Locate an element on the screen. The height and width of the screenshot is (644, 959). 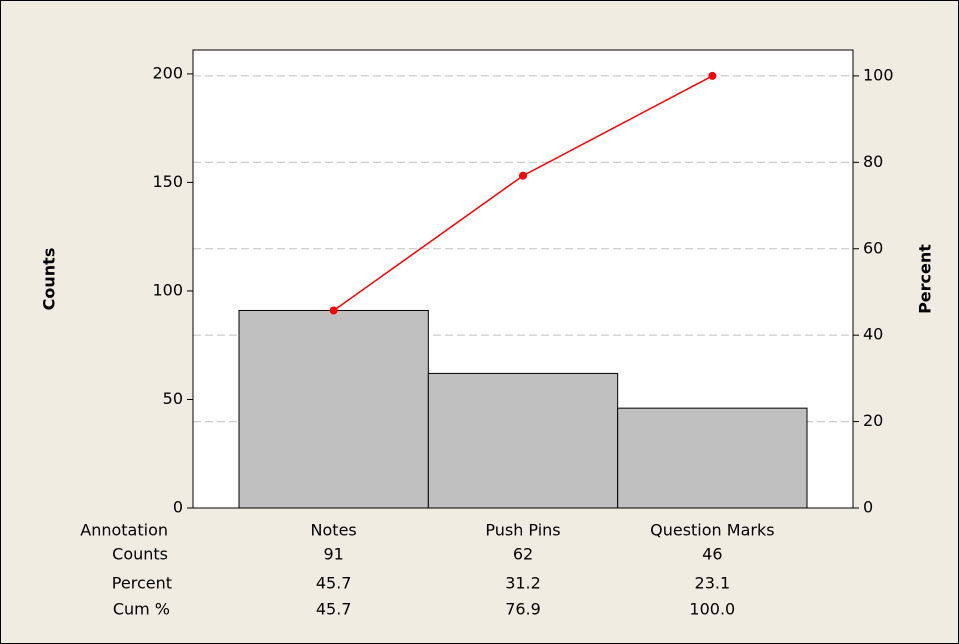
y2-tick-label: 60 is located at coordinates (873, 247).